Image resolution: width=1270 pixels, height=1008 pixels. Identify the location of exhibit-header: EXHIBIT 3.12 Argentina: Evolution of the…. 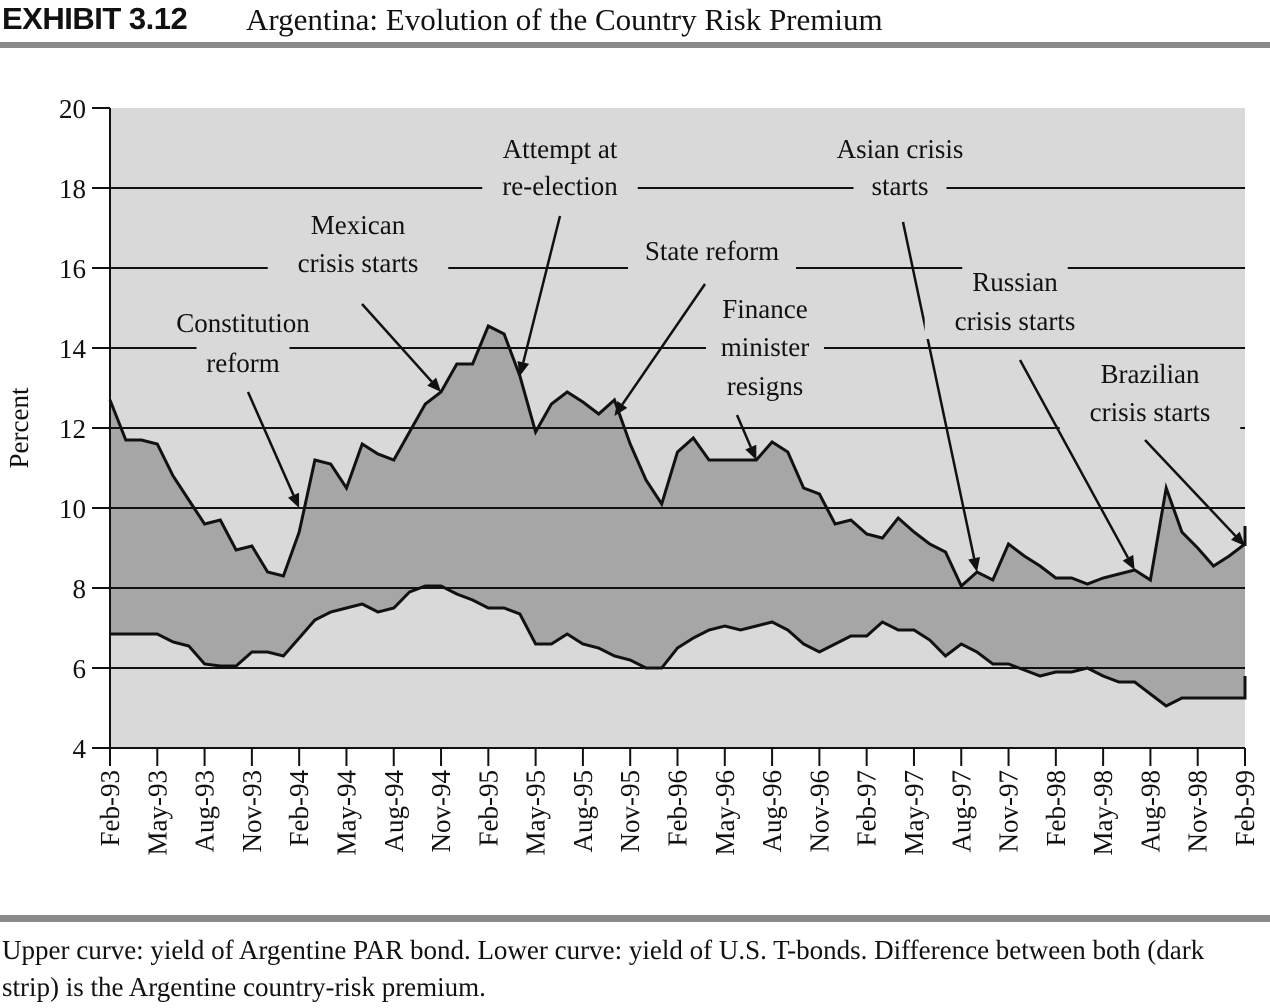
(635, 22).